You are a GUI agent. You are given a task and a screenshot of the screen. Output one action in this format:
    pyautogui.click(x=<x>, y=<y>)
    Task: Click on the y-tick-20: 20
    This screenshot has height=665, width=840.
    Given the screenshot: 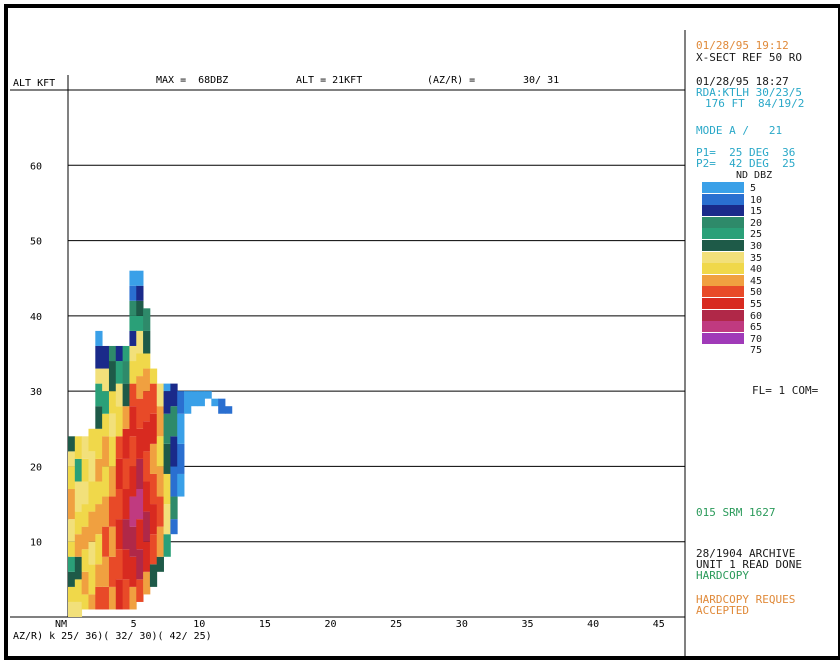 What is the action you would take?
    pyautogui.click(x=36, y=467)
    